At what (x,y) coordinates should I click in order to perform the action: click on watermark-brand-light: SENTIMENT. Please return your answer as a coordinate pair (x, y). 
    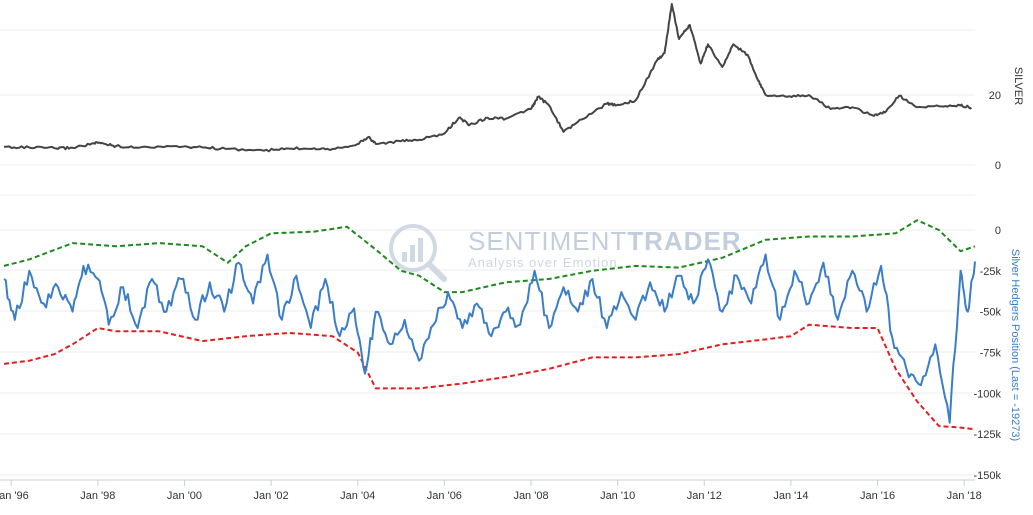
    Looking at the image, I should click on (547, 241).